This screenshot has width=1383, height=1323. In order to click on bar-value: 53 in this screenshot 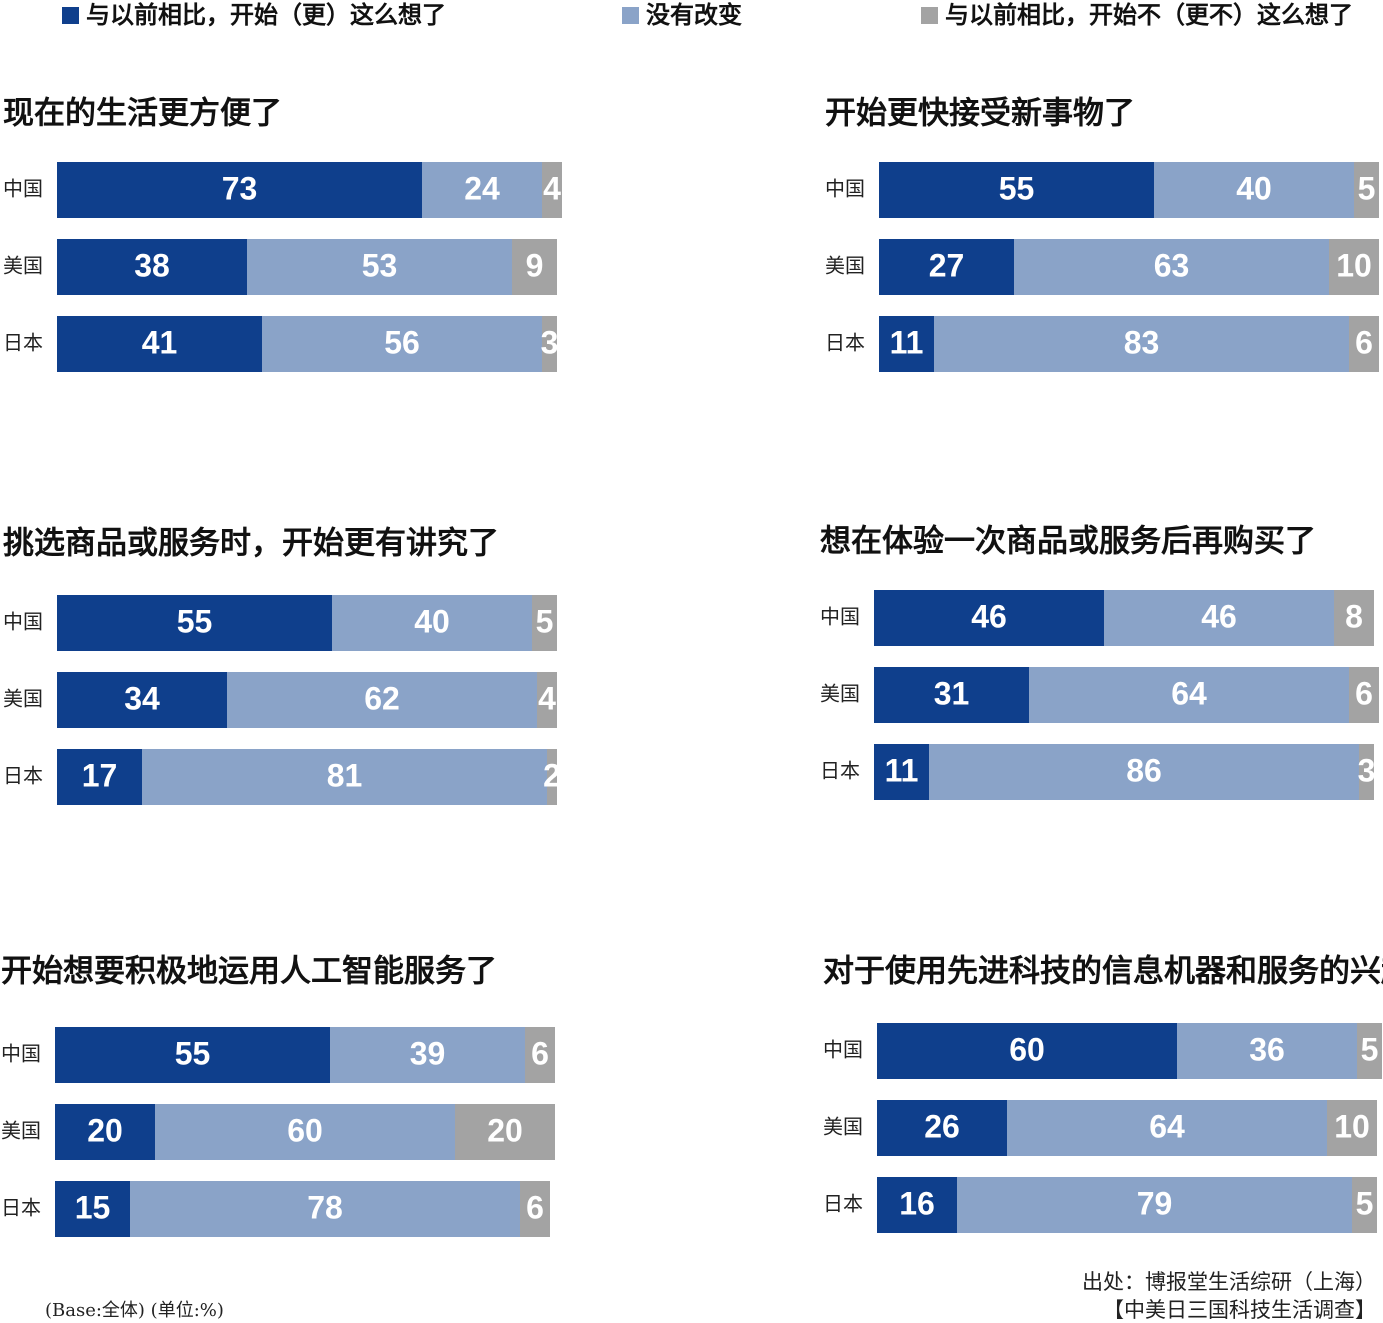, I will do `click(380, 265)`.